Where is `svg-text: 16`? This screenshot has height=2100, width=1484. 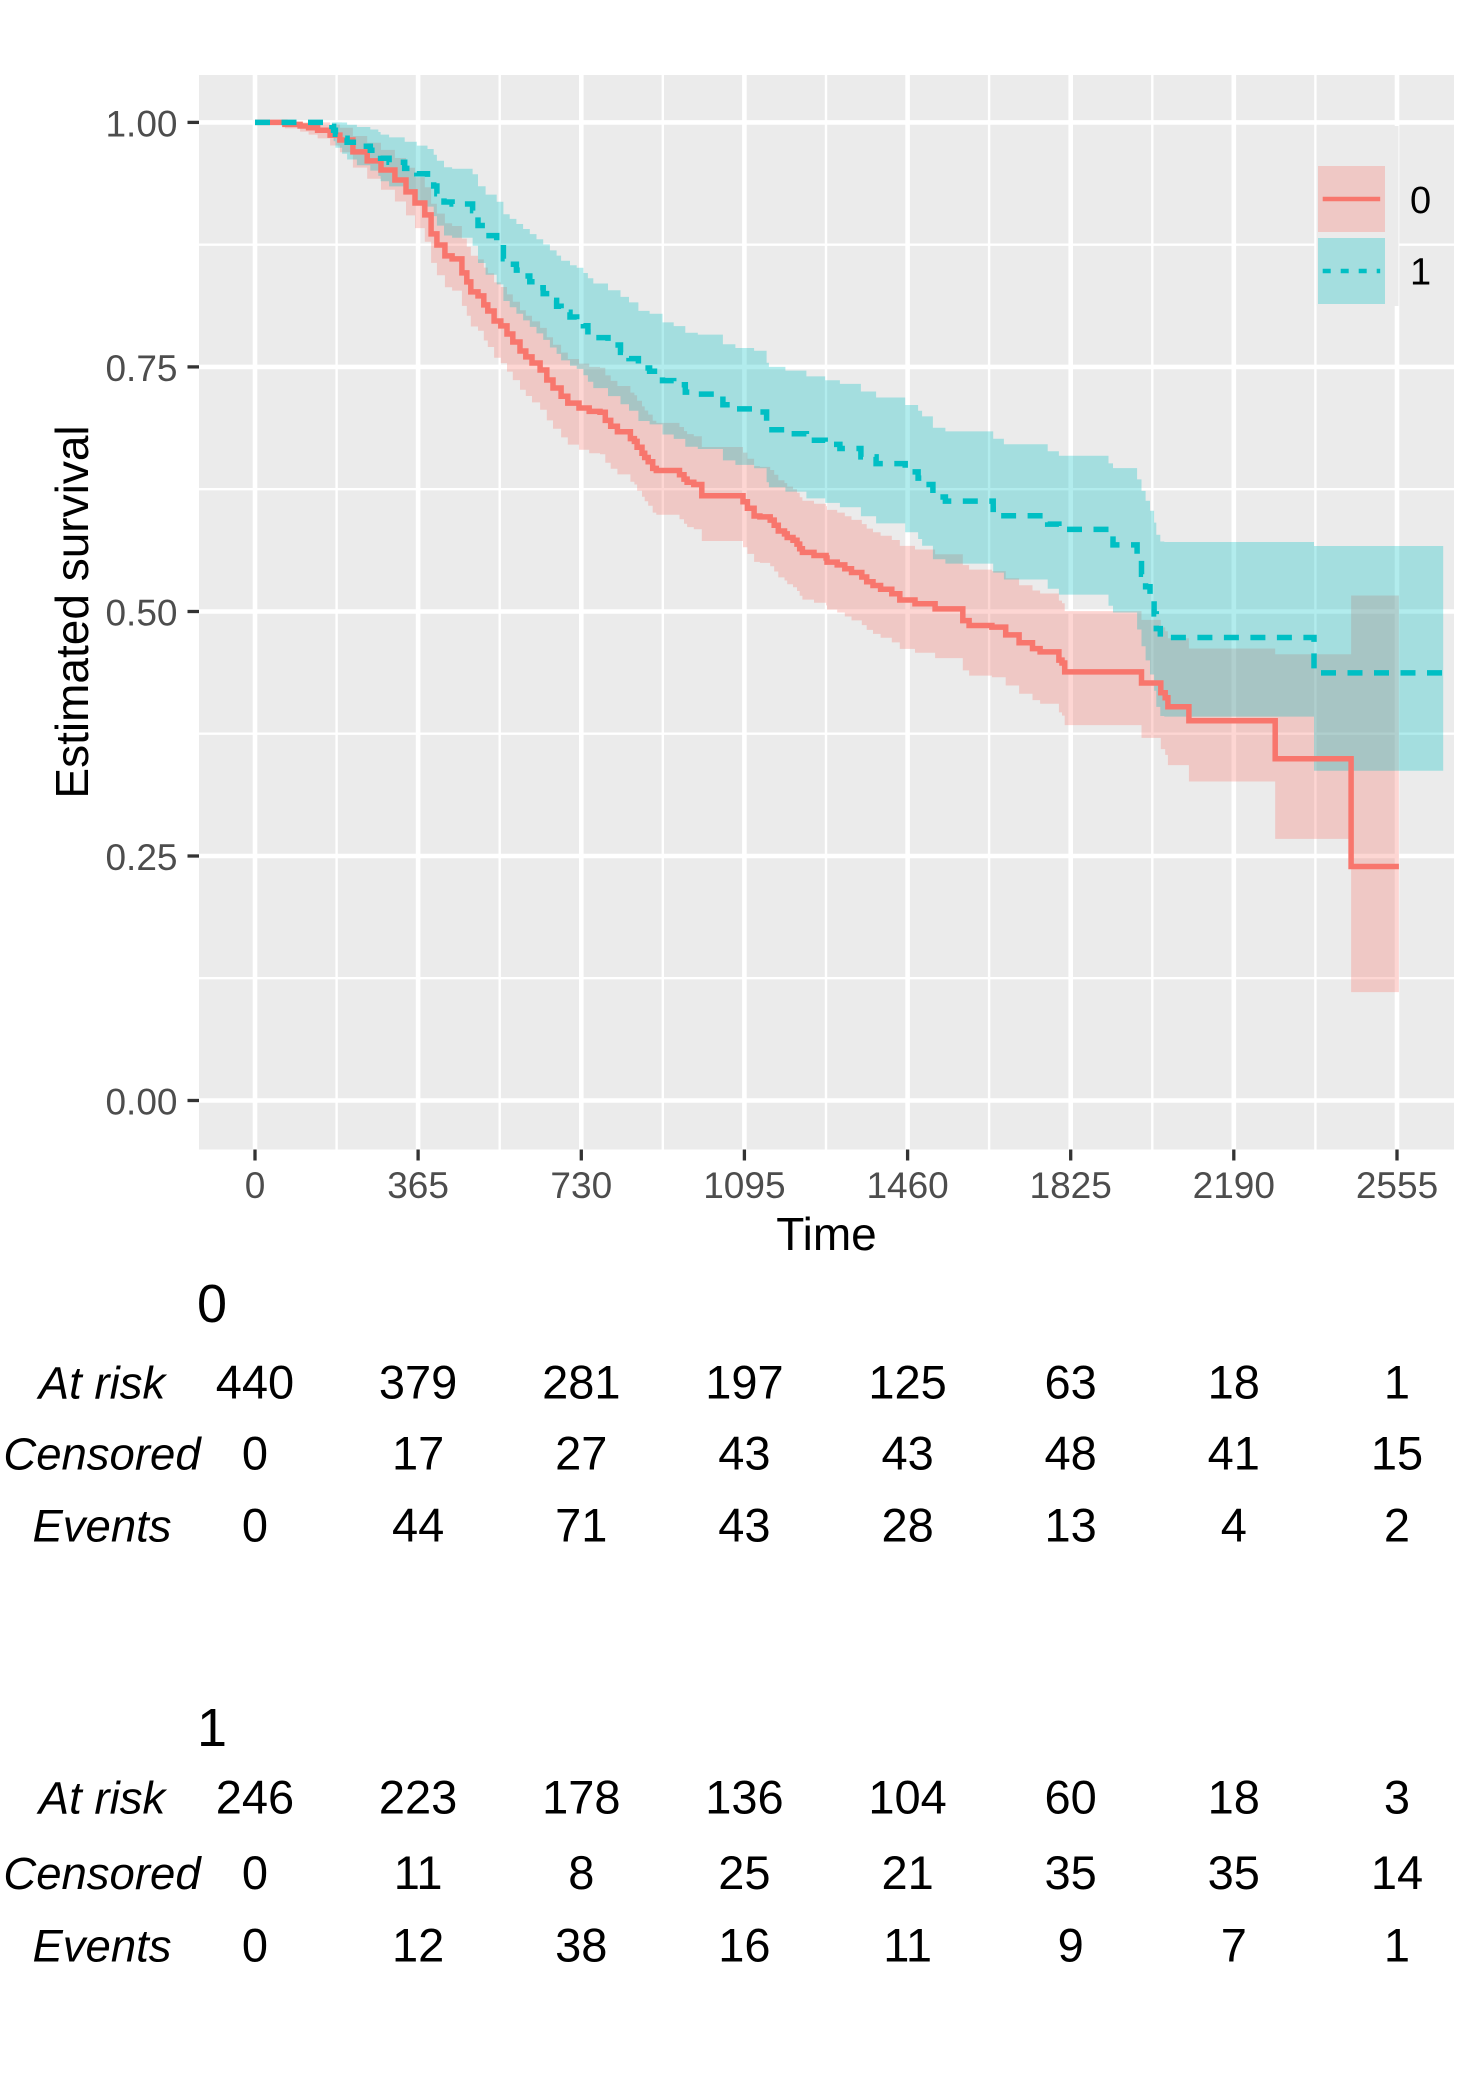 svg-text: 16 is located at coordinates (744, 1945).